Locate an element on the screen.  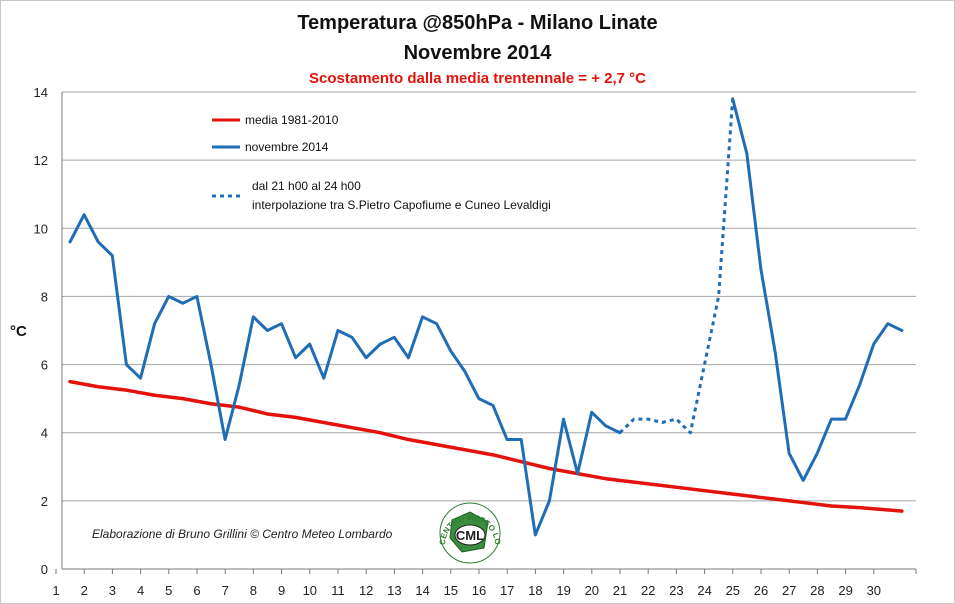
x-tick-label: 23 is located at coordinates (676, 590).